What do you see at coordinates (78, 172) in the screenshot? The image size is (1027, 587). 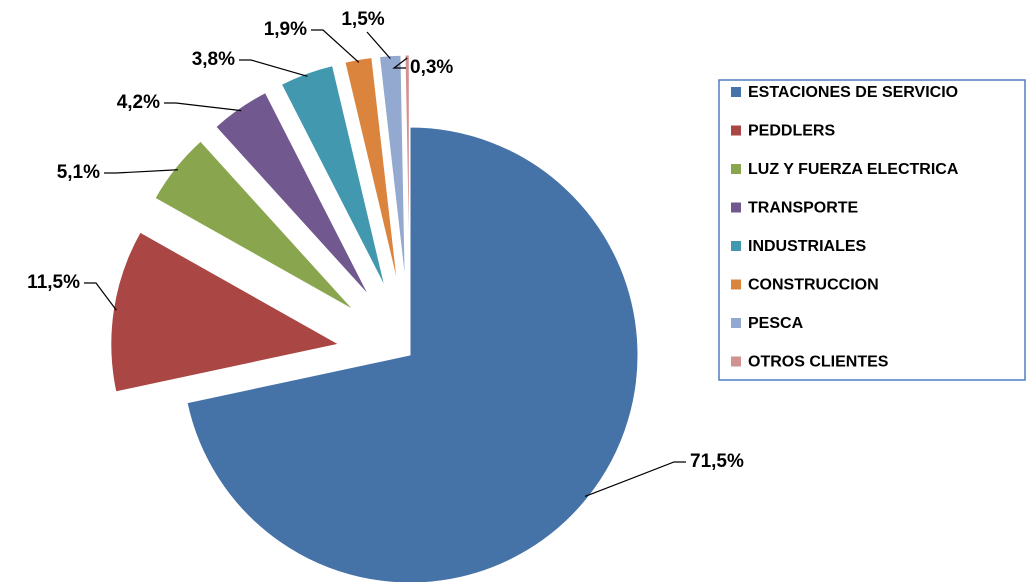 I see `data-label: 5,1%` at bounding box center [78, 172].